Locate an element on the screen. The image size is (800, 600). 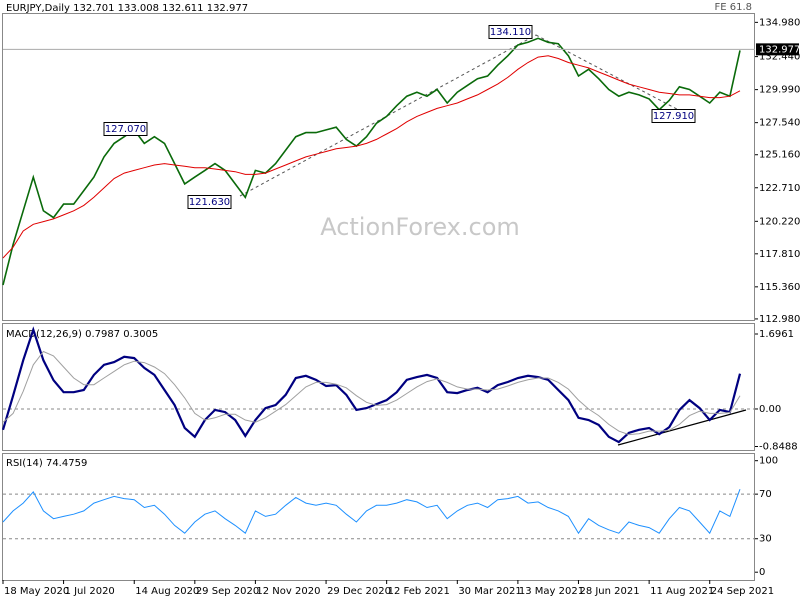
x-tick-label: 30 Mar 2021 is located at coordinates (489, 591).